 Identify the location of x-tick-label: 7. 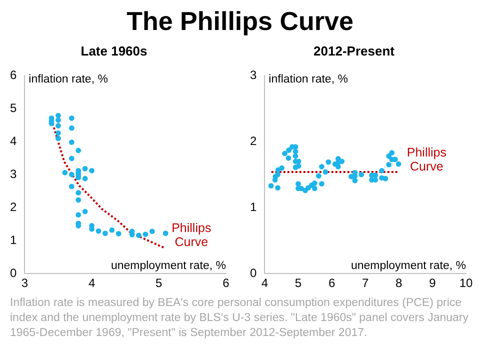
(365, 283).